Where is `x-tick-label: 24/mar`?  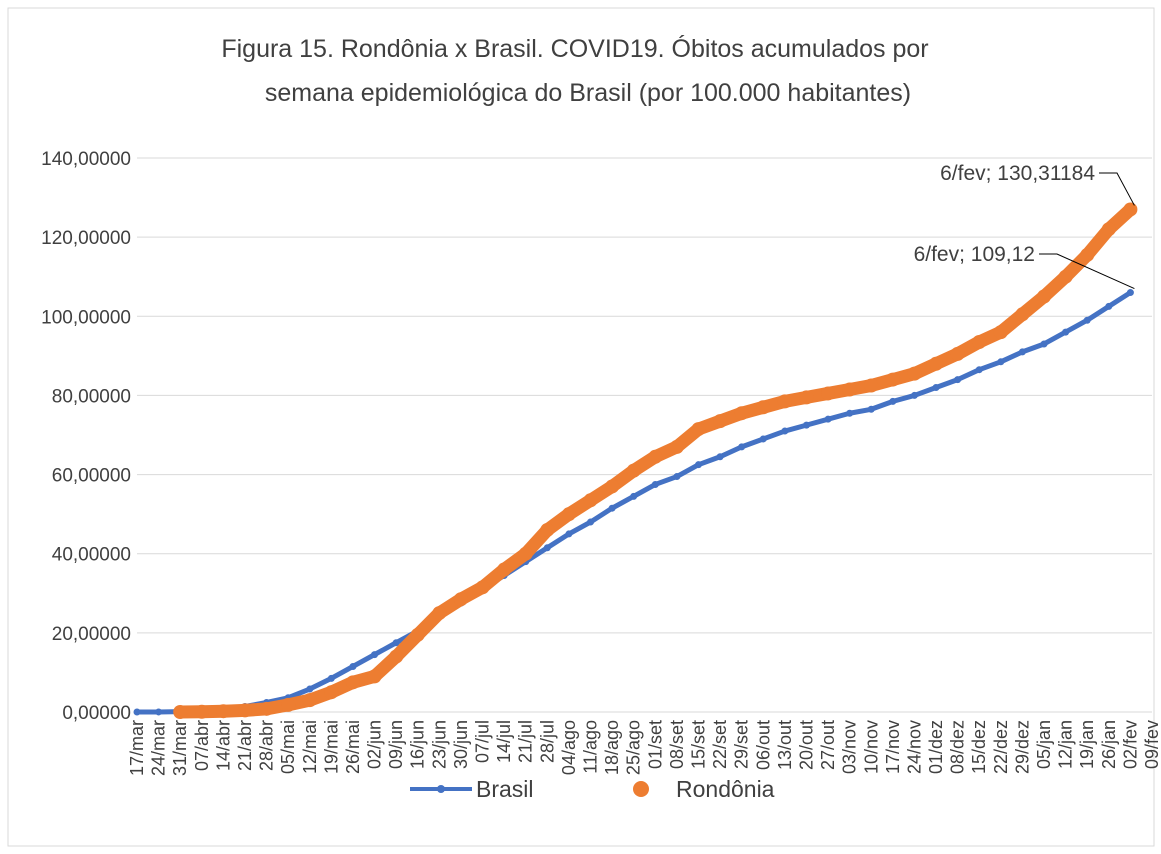
x-tick-label: 24/mar is located at coordinates (159, 748).